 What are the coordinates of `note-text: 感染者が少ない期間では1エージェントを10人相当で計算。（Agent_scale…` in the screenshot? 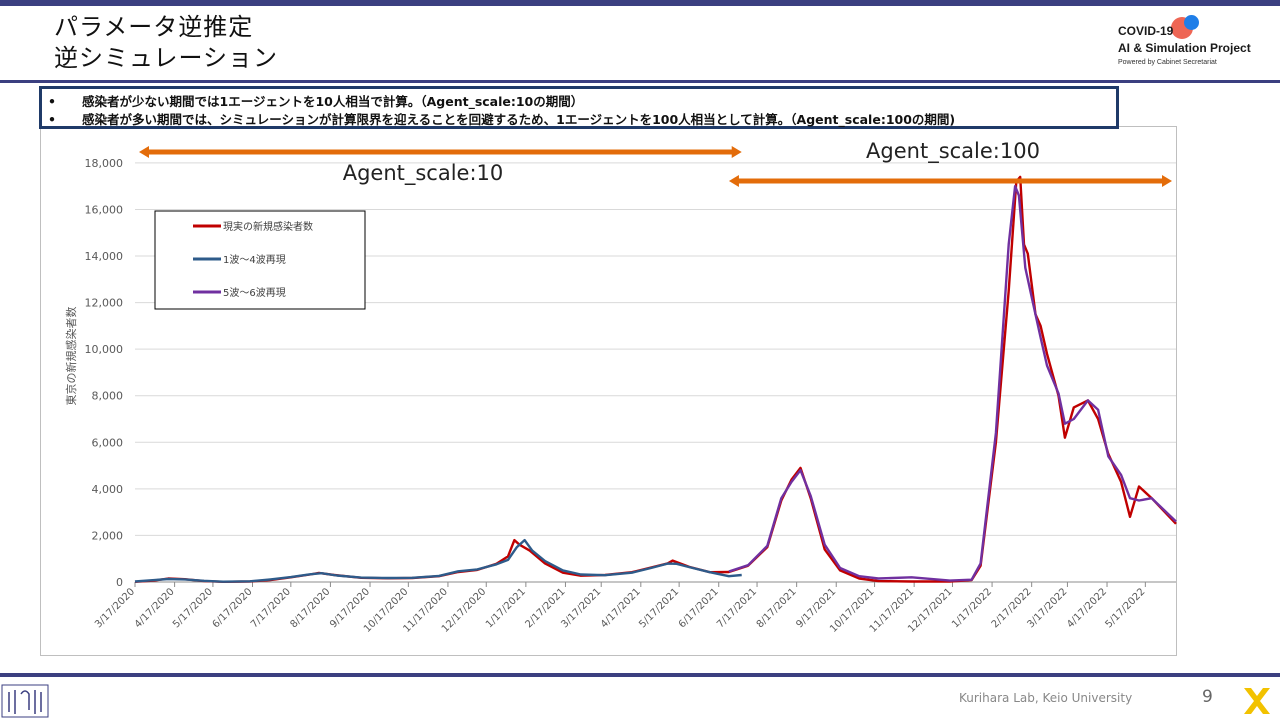 It's located at (333, 101).